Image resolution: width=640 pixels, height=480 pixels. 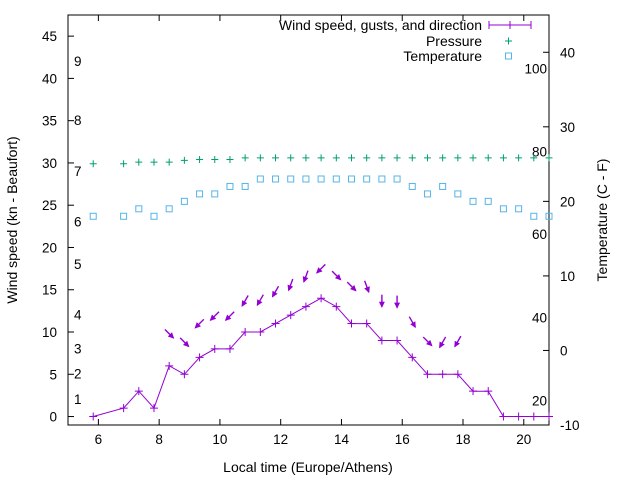 I want to click on y-tick-label: 45, so click(x=49, y=36).